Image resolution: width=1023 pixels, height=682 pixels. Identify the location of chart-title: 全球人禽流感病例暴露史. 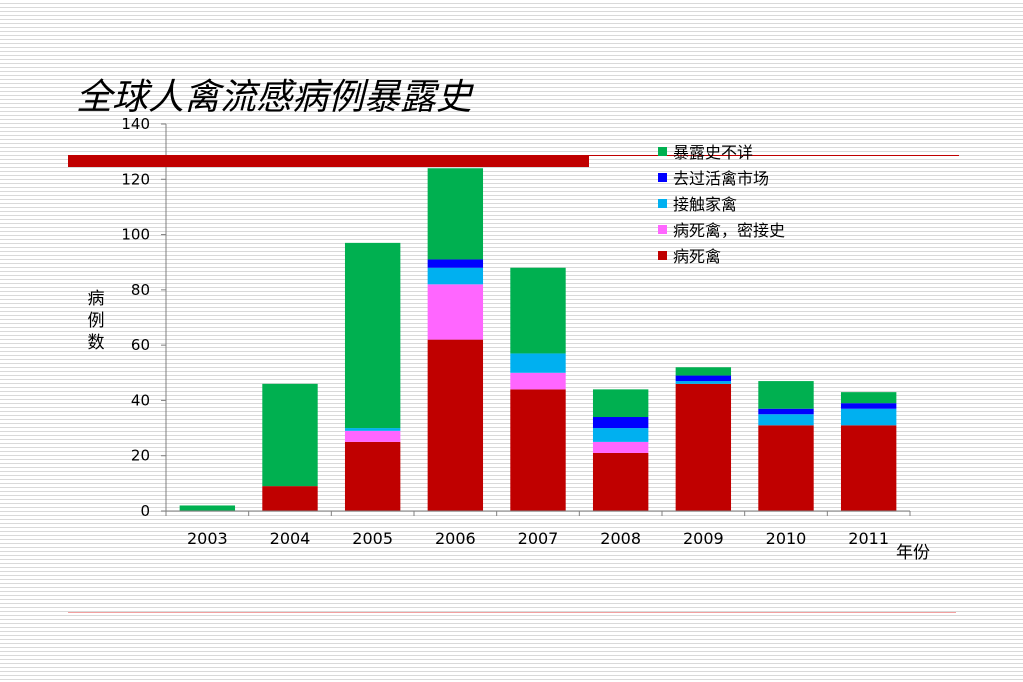
(274, 97).